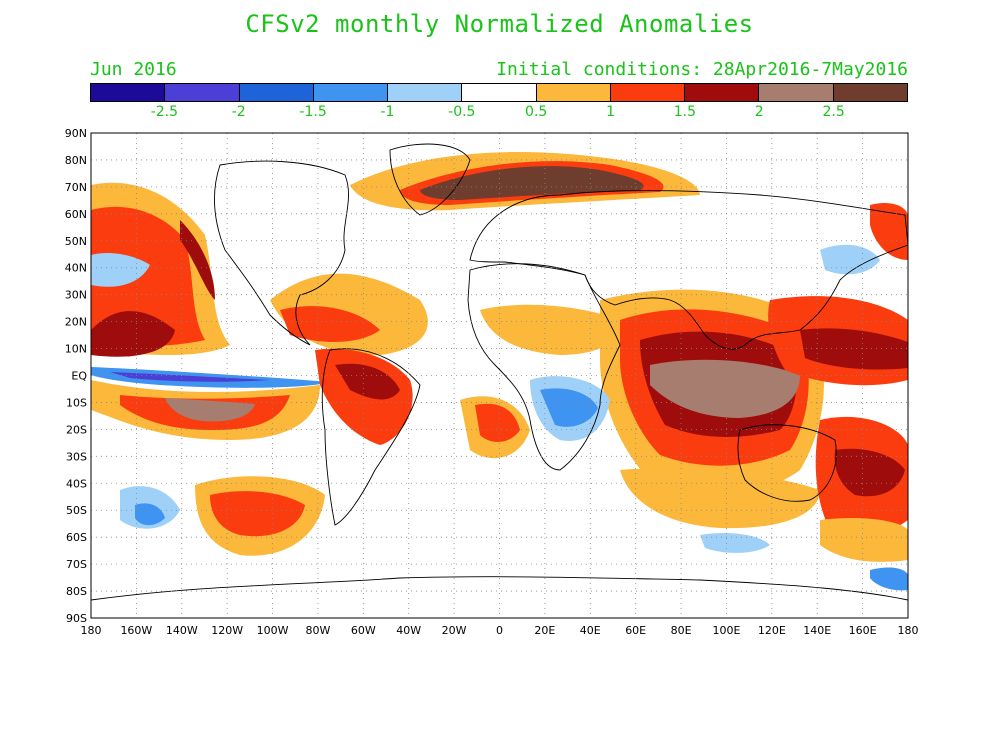  Describe the element at coordinates (76, 483) in the screenshot. I see `lat-tick-label: 40S` at that location.